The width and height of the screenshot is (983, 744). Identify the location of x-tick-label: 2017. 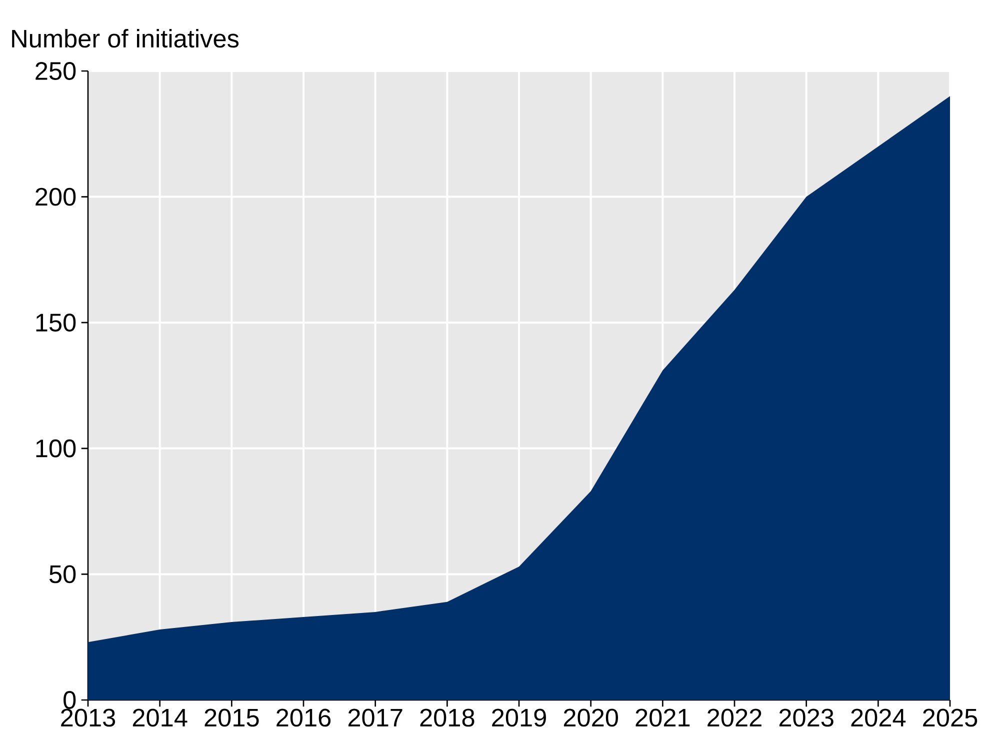
(375, 717).